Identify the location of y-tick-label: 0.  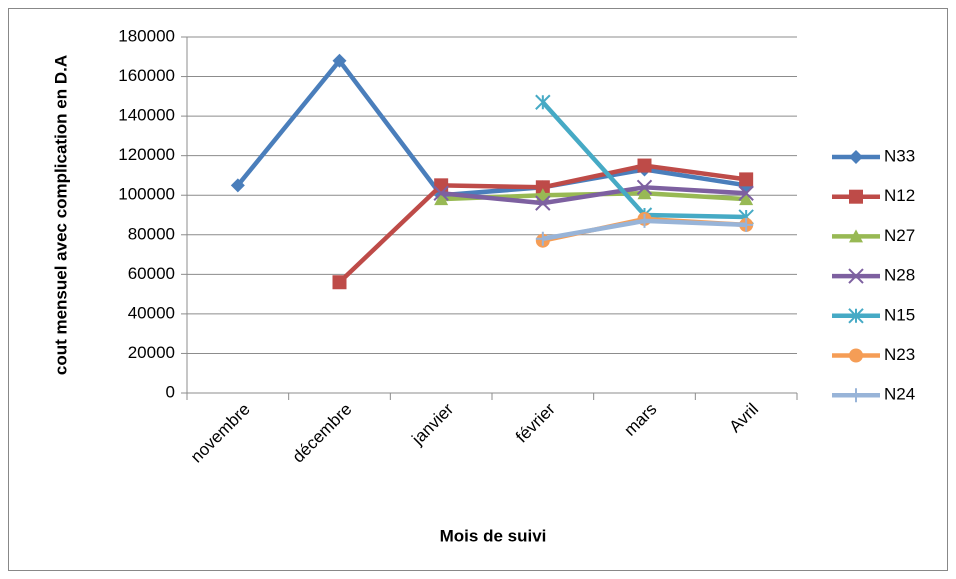
(170, 391).